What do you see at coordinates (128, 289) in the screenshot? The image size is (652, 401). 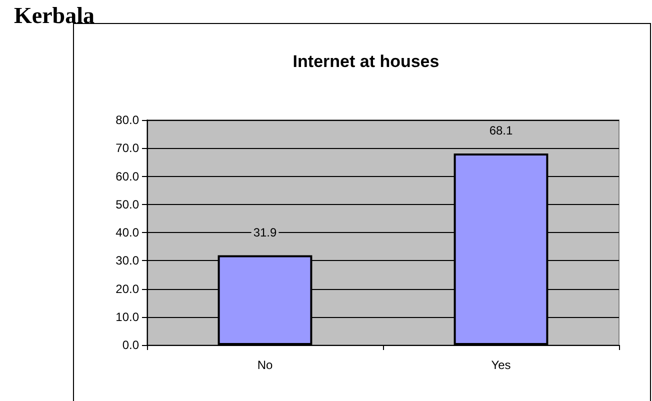 I see `y-tick-label: 20.0` at bounding box center [128, 289].